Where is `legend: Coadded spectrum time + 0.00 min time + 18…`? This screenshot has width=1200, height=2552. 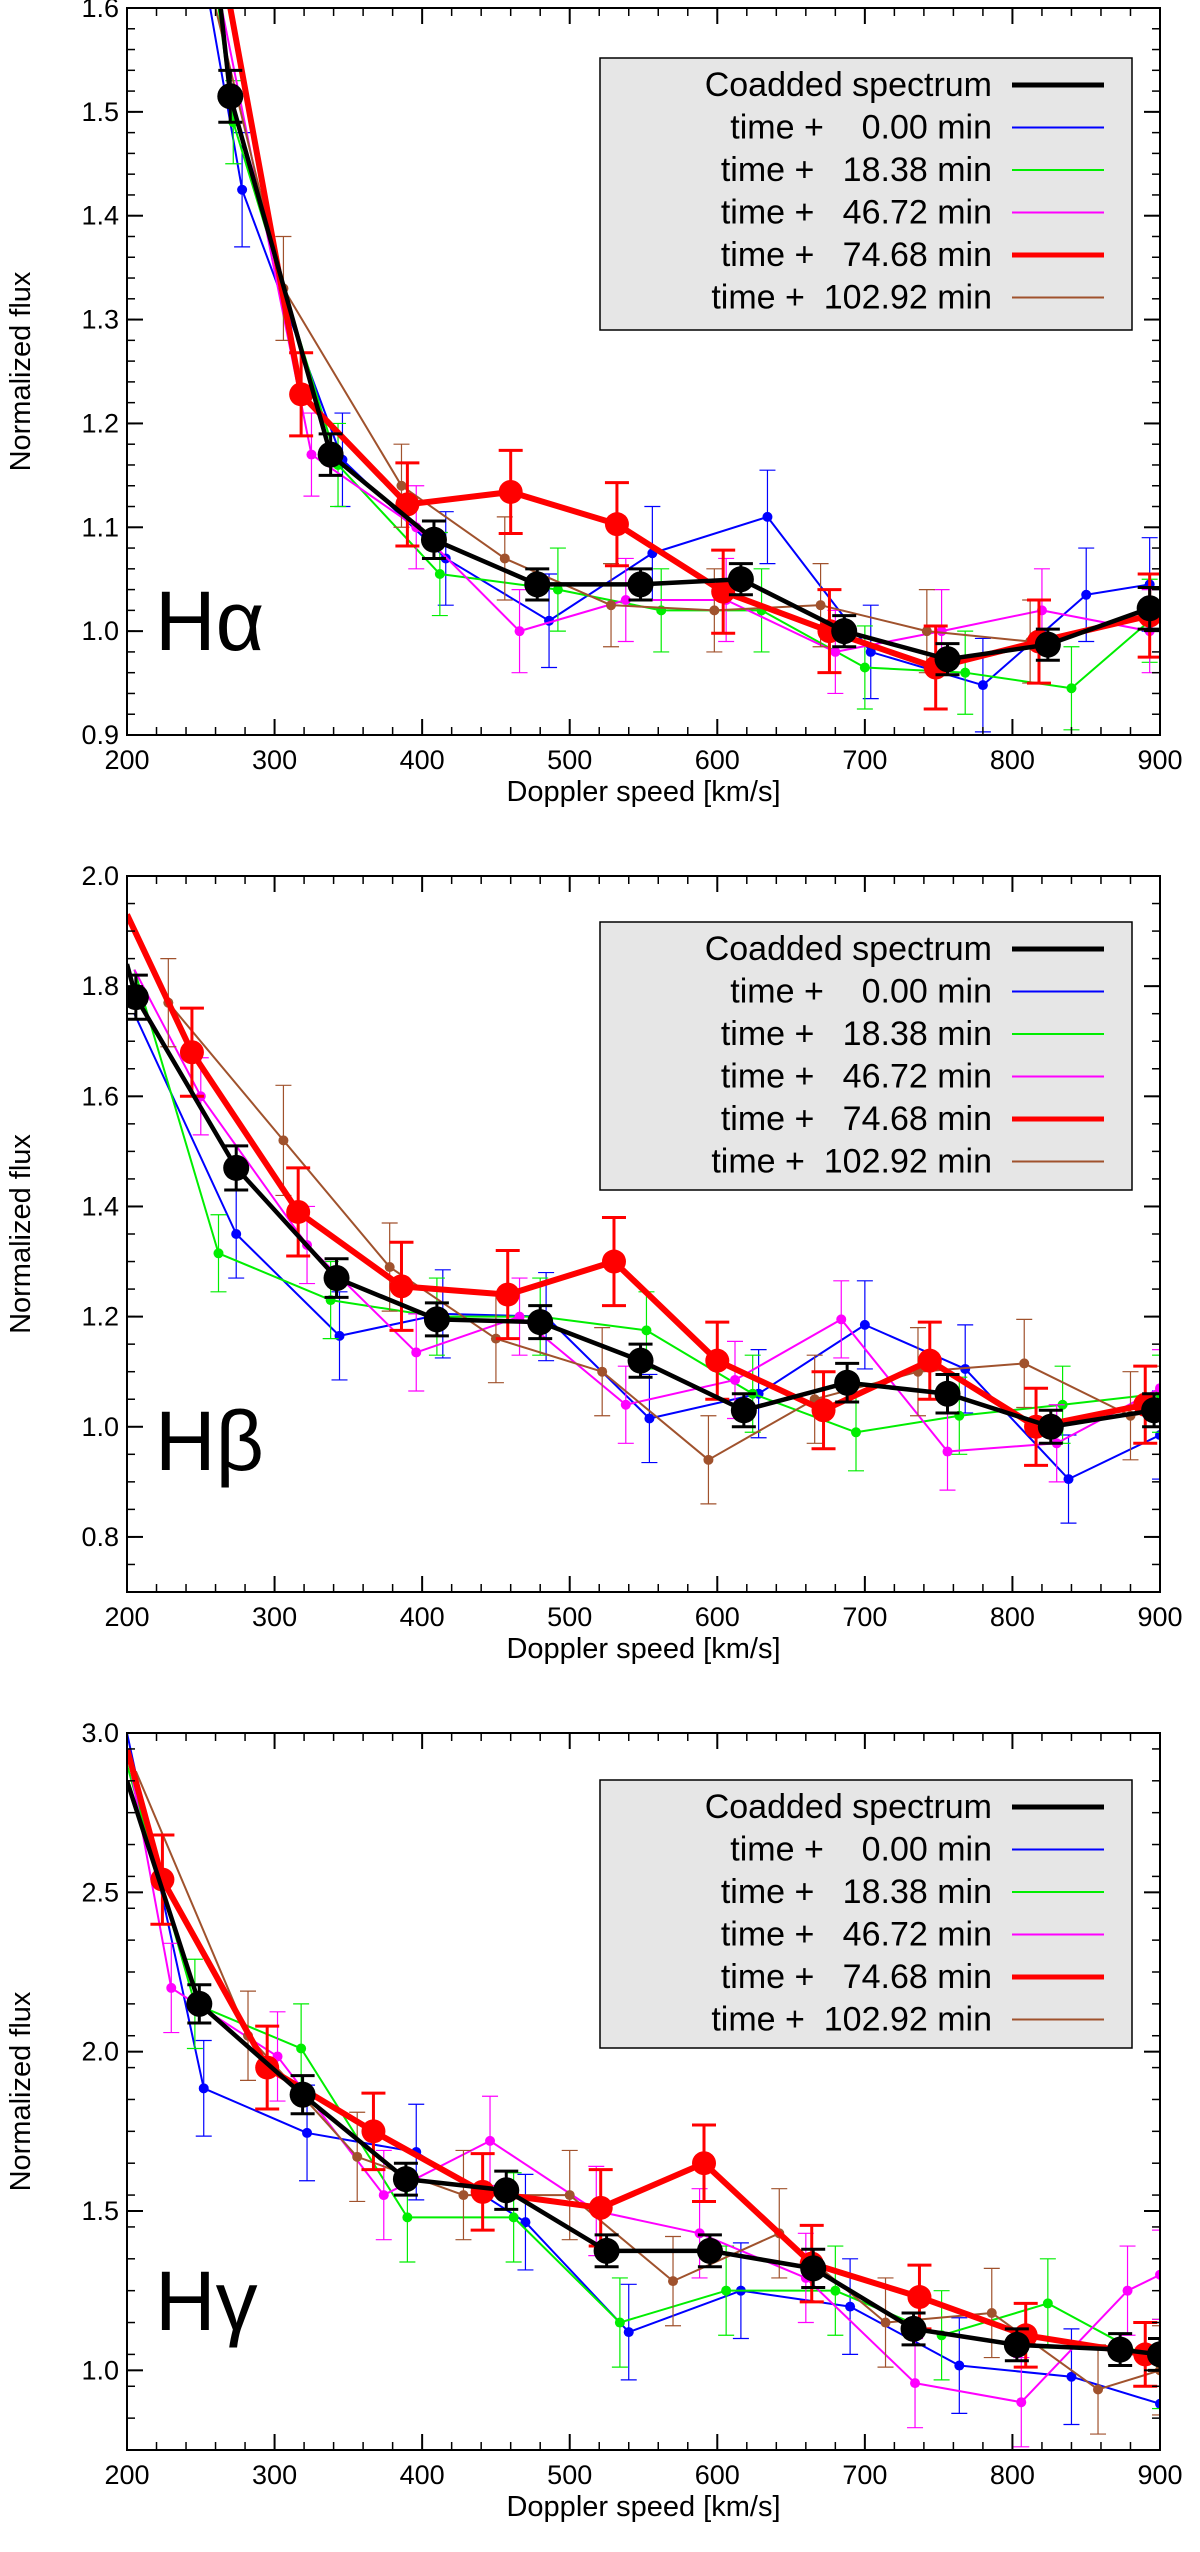
legend: Coadded spectrum time + 0.00 min time + 18… is located at coordinates (866, 1056).